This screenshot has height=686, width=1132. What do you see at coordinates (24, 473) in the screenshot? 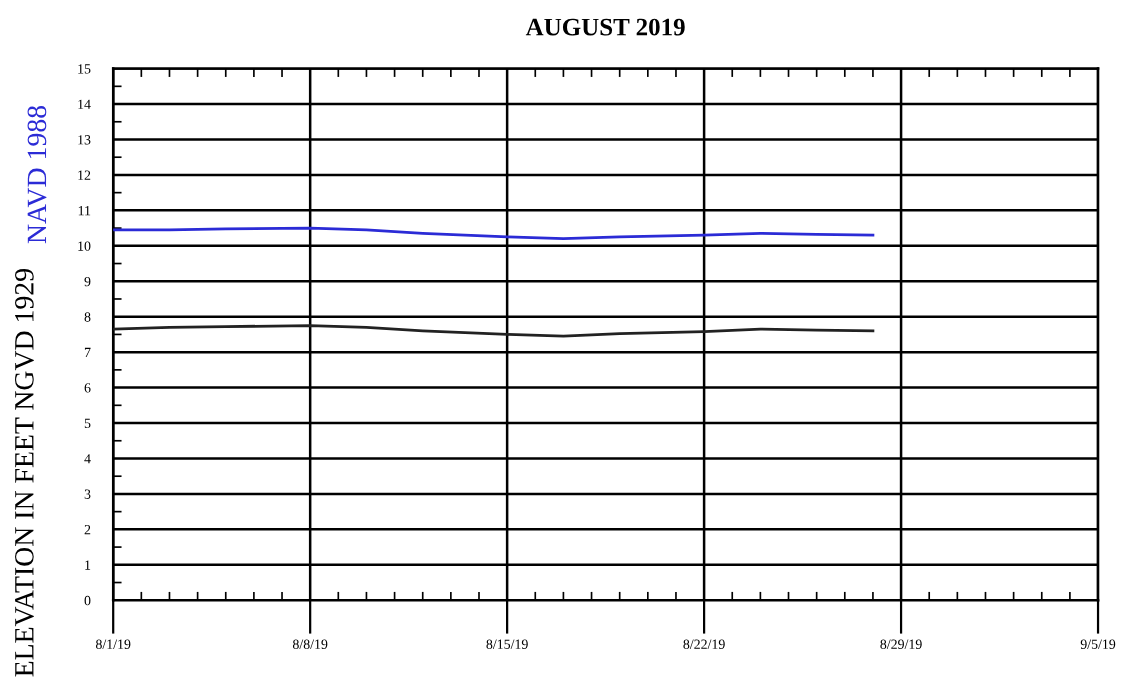
I see `y-axis-title: ELEVATION IN FEET NGVD 1929` at bounding box center [24, 473].